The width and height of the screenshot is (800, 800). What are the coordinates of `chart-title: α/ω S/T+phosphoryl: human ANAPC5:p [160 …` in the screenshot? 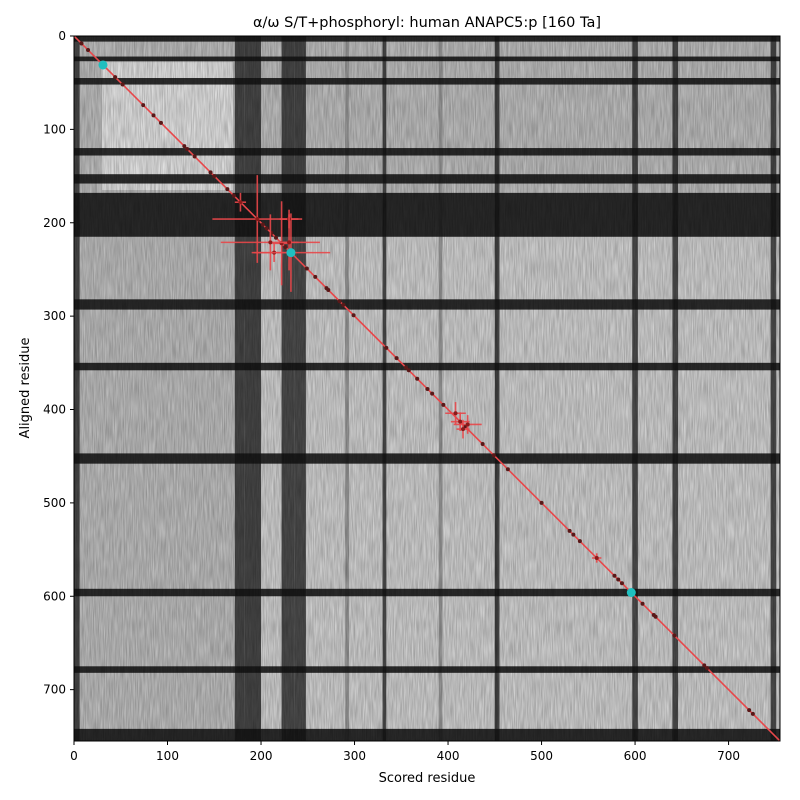 It's located at (427, 23).